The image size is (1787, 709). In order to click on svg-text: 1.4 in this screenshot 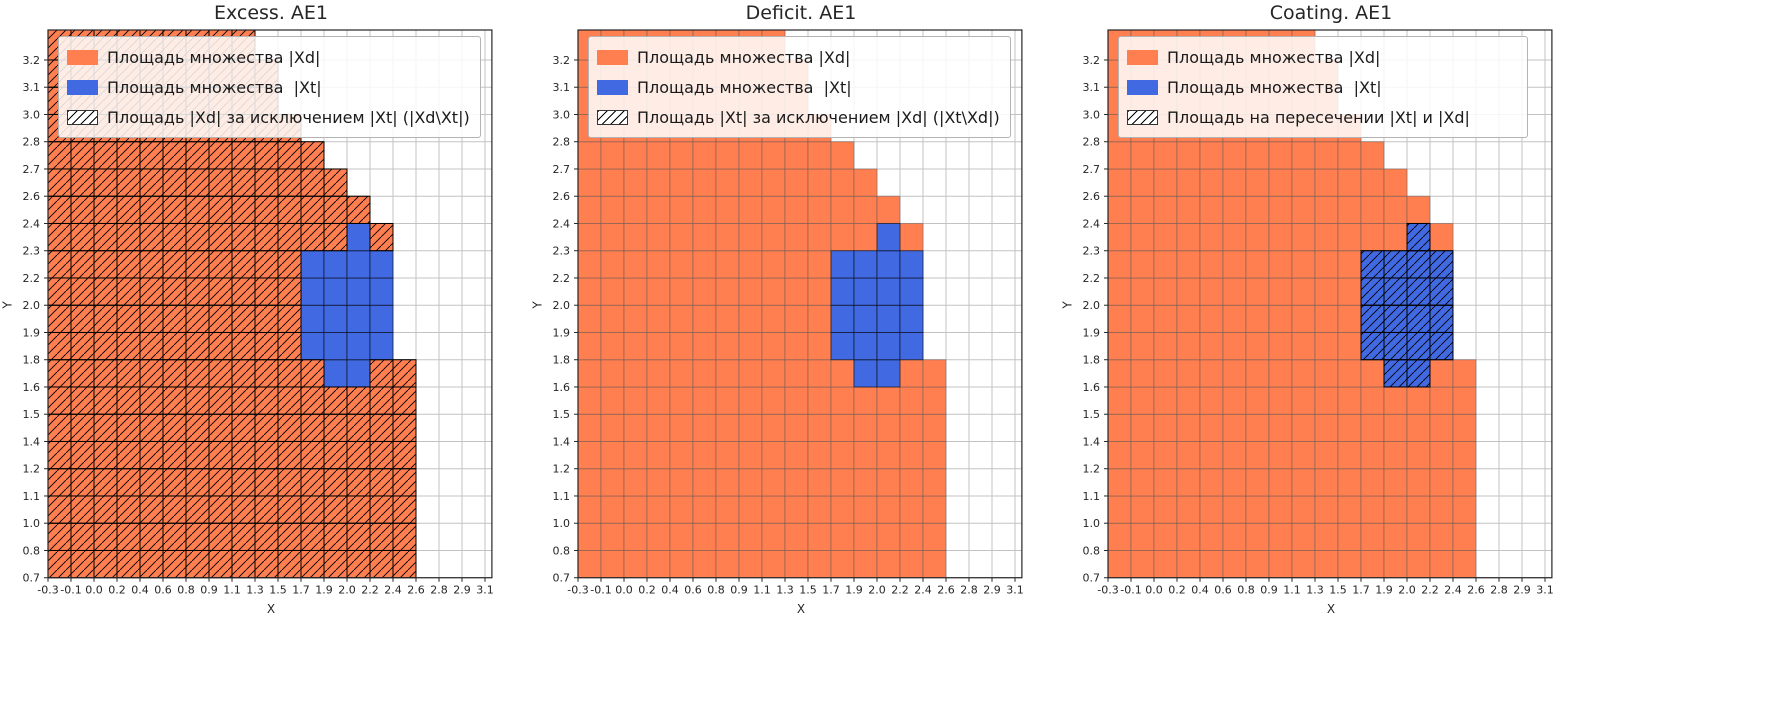, I will do `click(562, 441)`.